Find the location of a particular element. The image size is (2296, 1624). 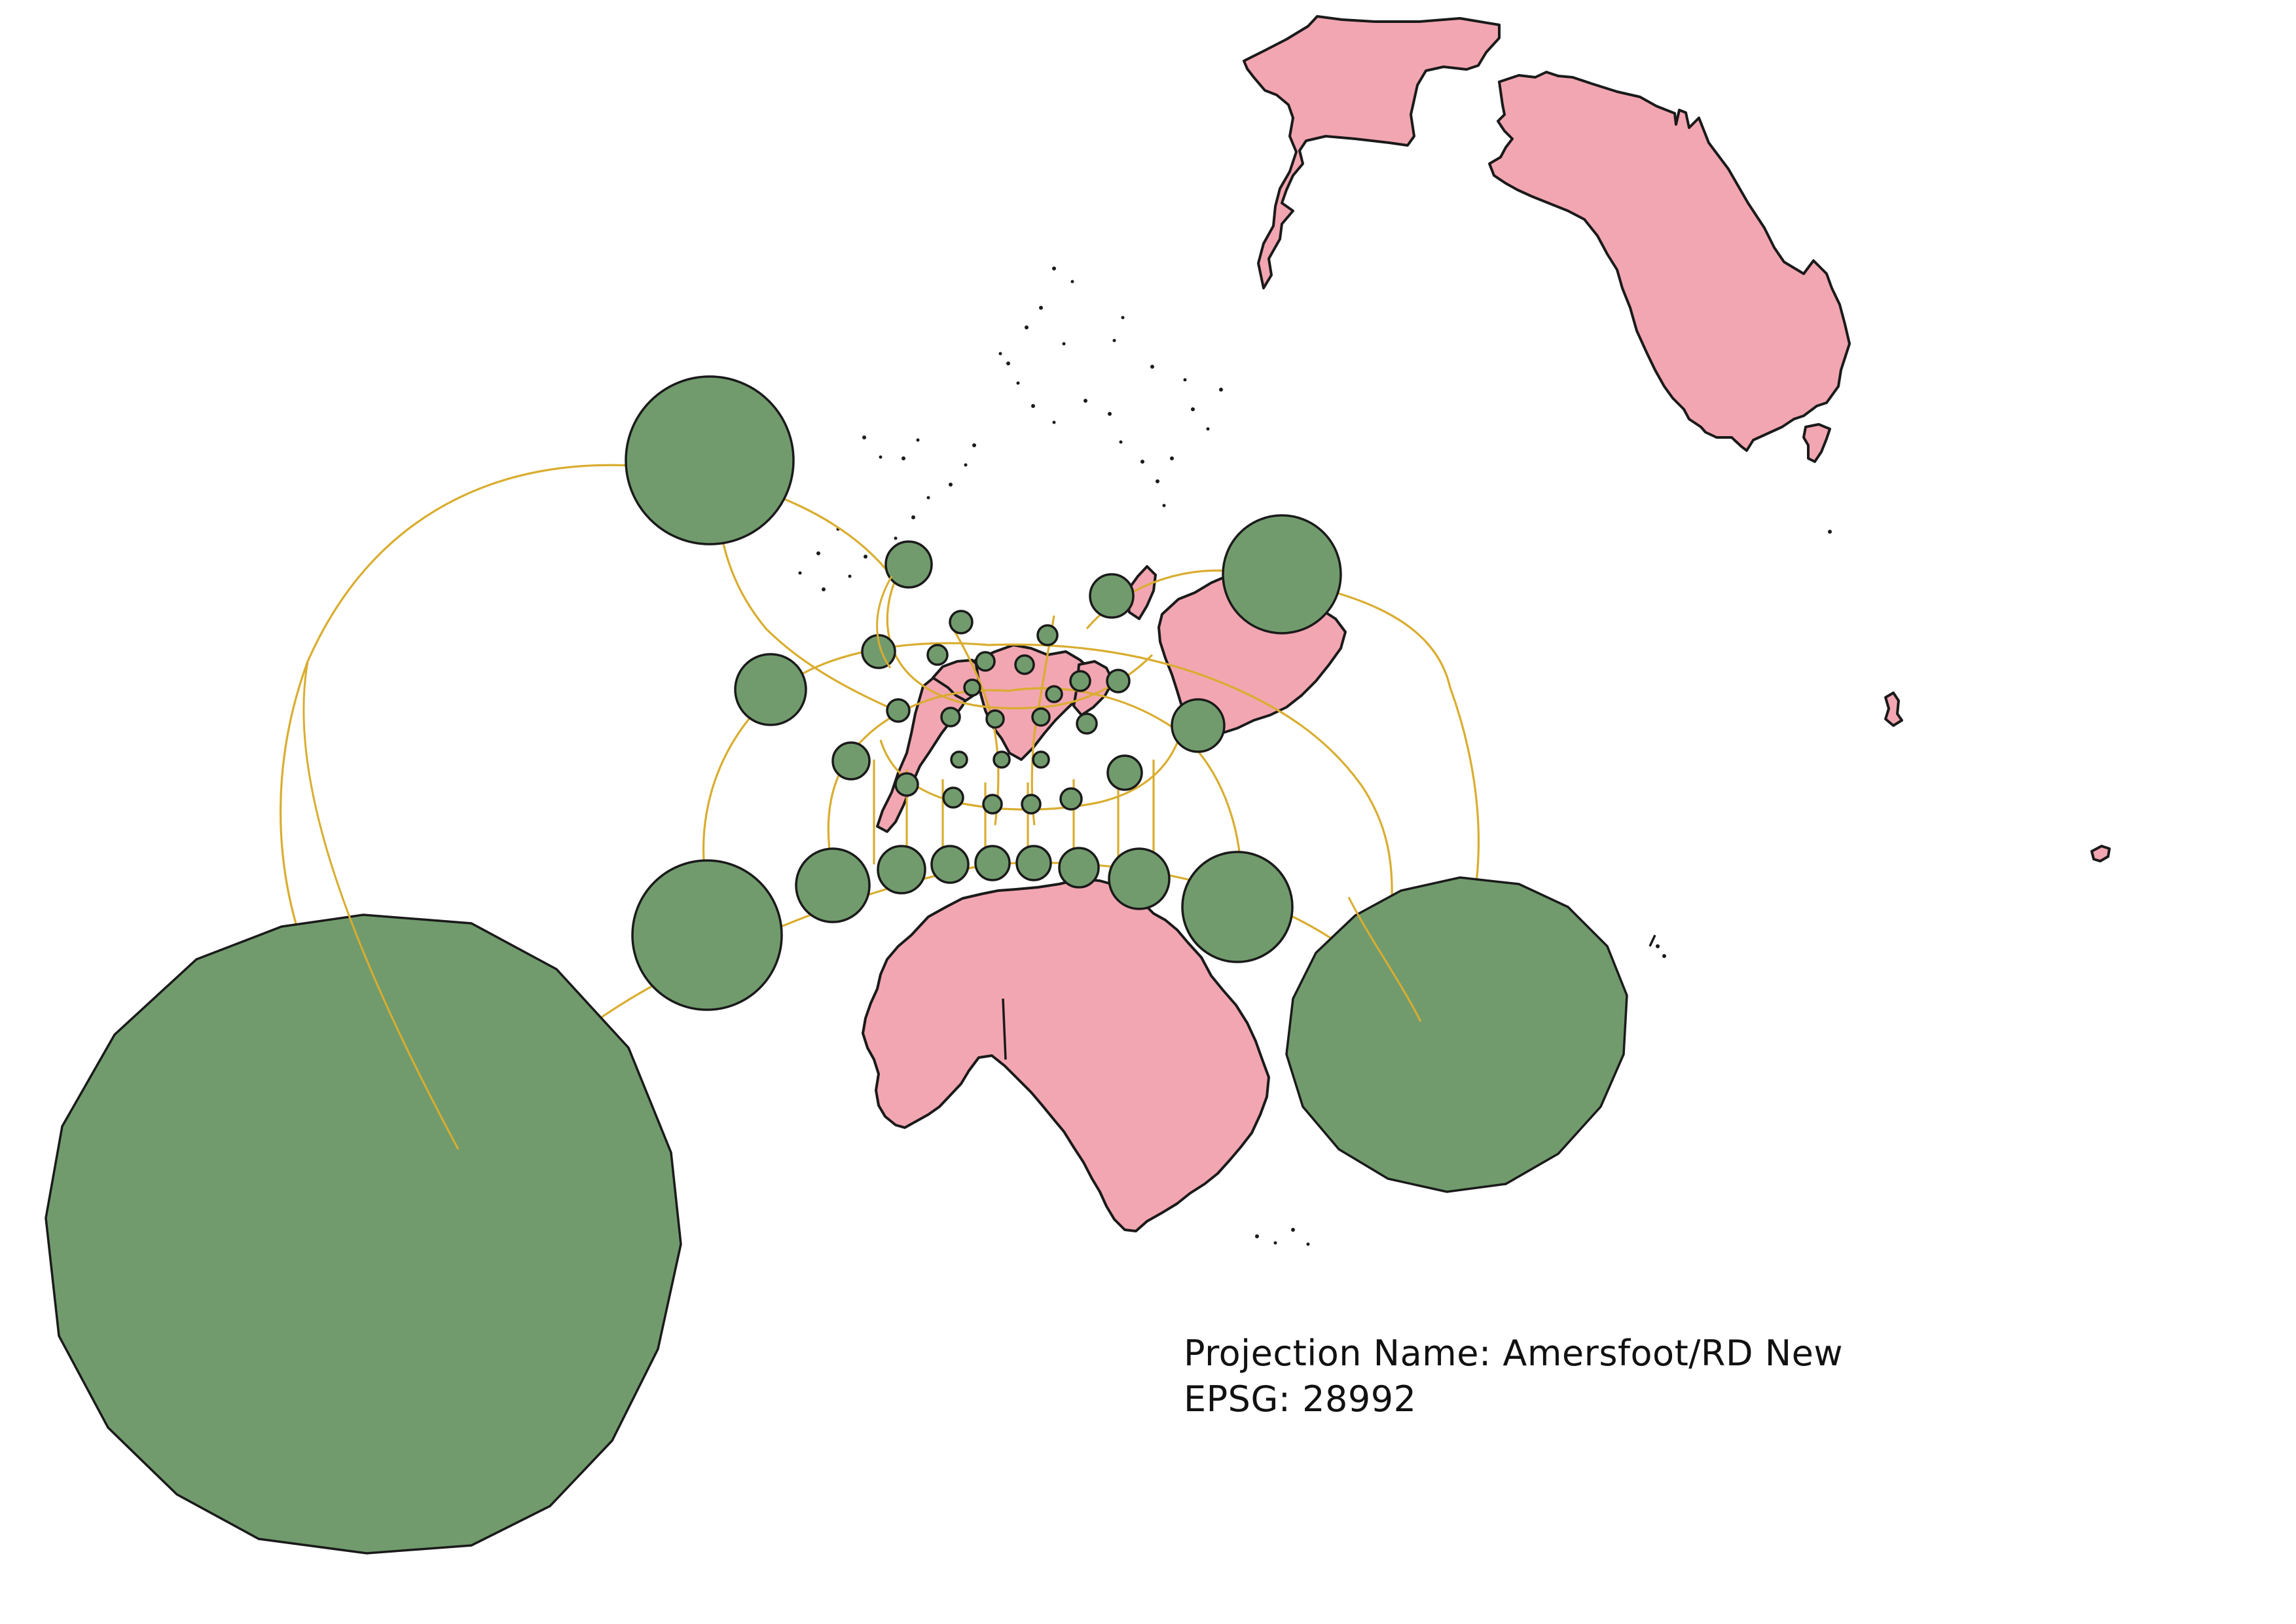

tissot-circle-west-mid is located at coordinates (770, 689).